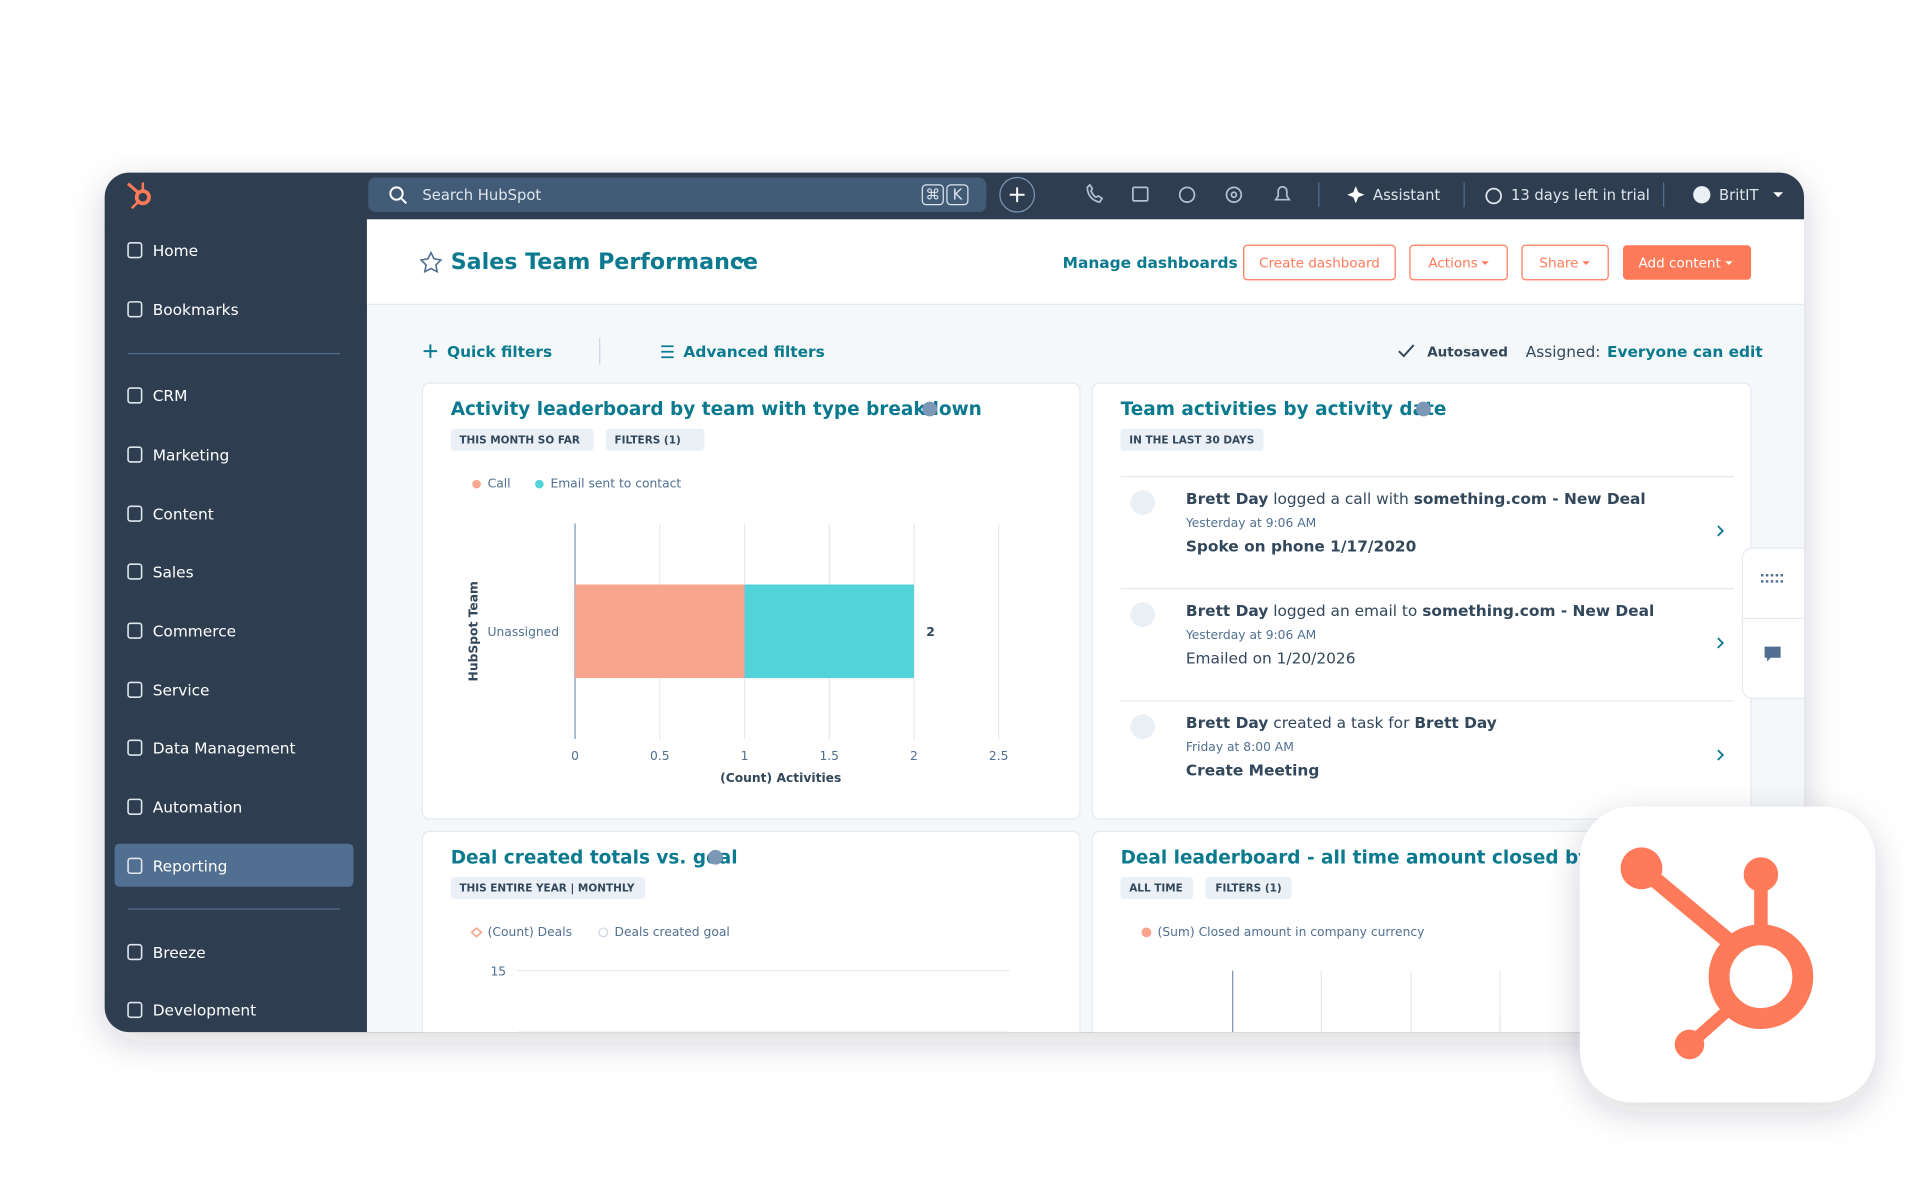 Image resolution: width=1921 pixels, height=1201 pixels. I want to click on y-tick-label: 15, so click(498, 971).